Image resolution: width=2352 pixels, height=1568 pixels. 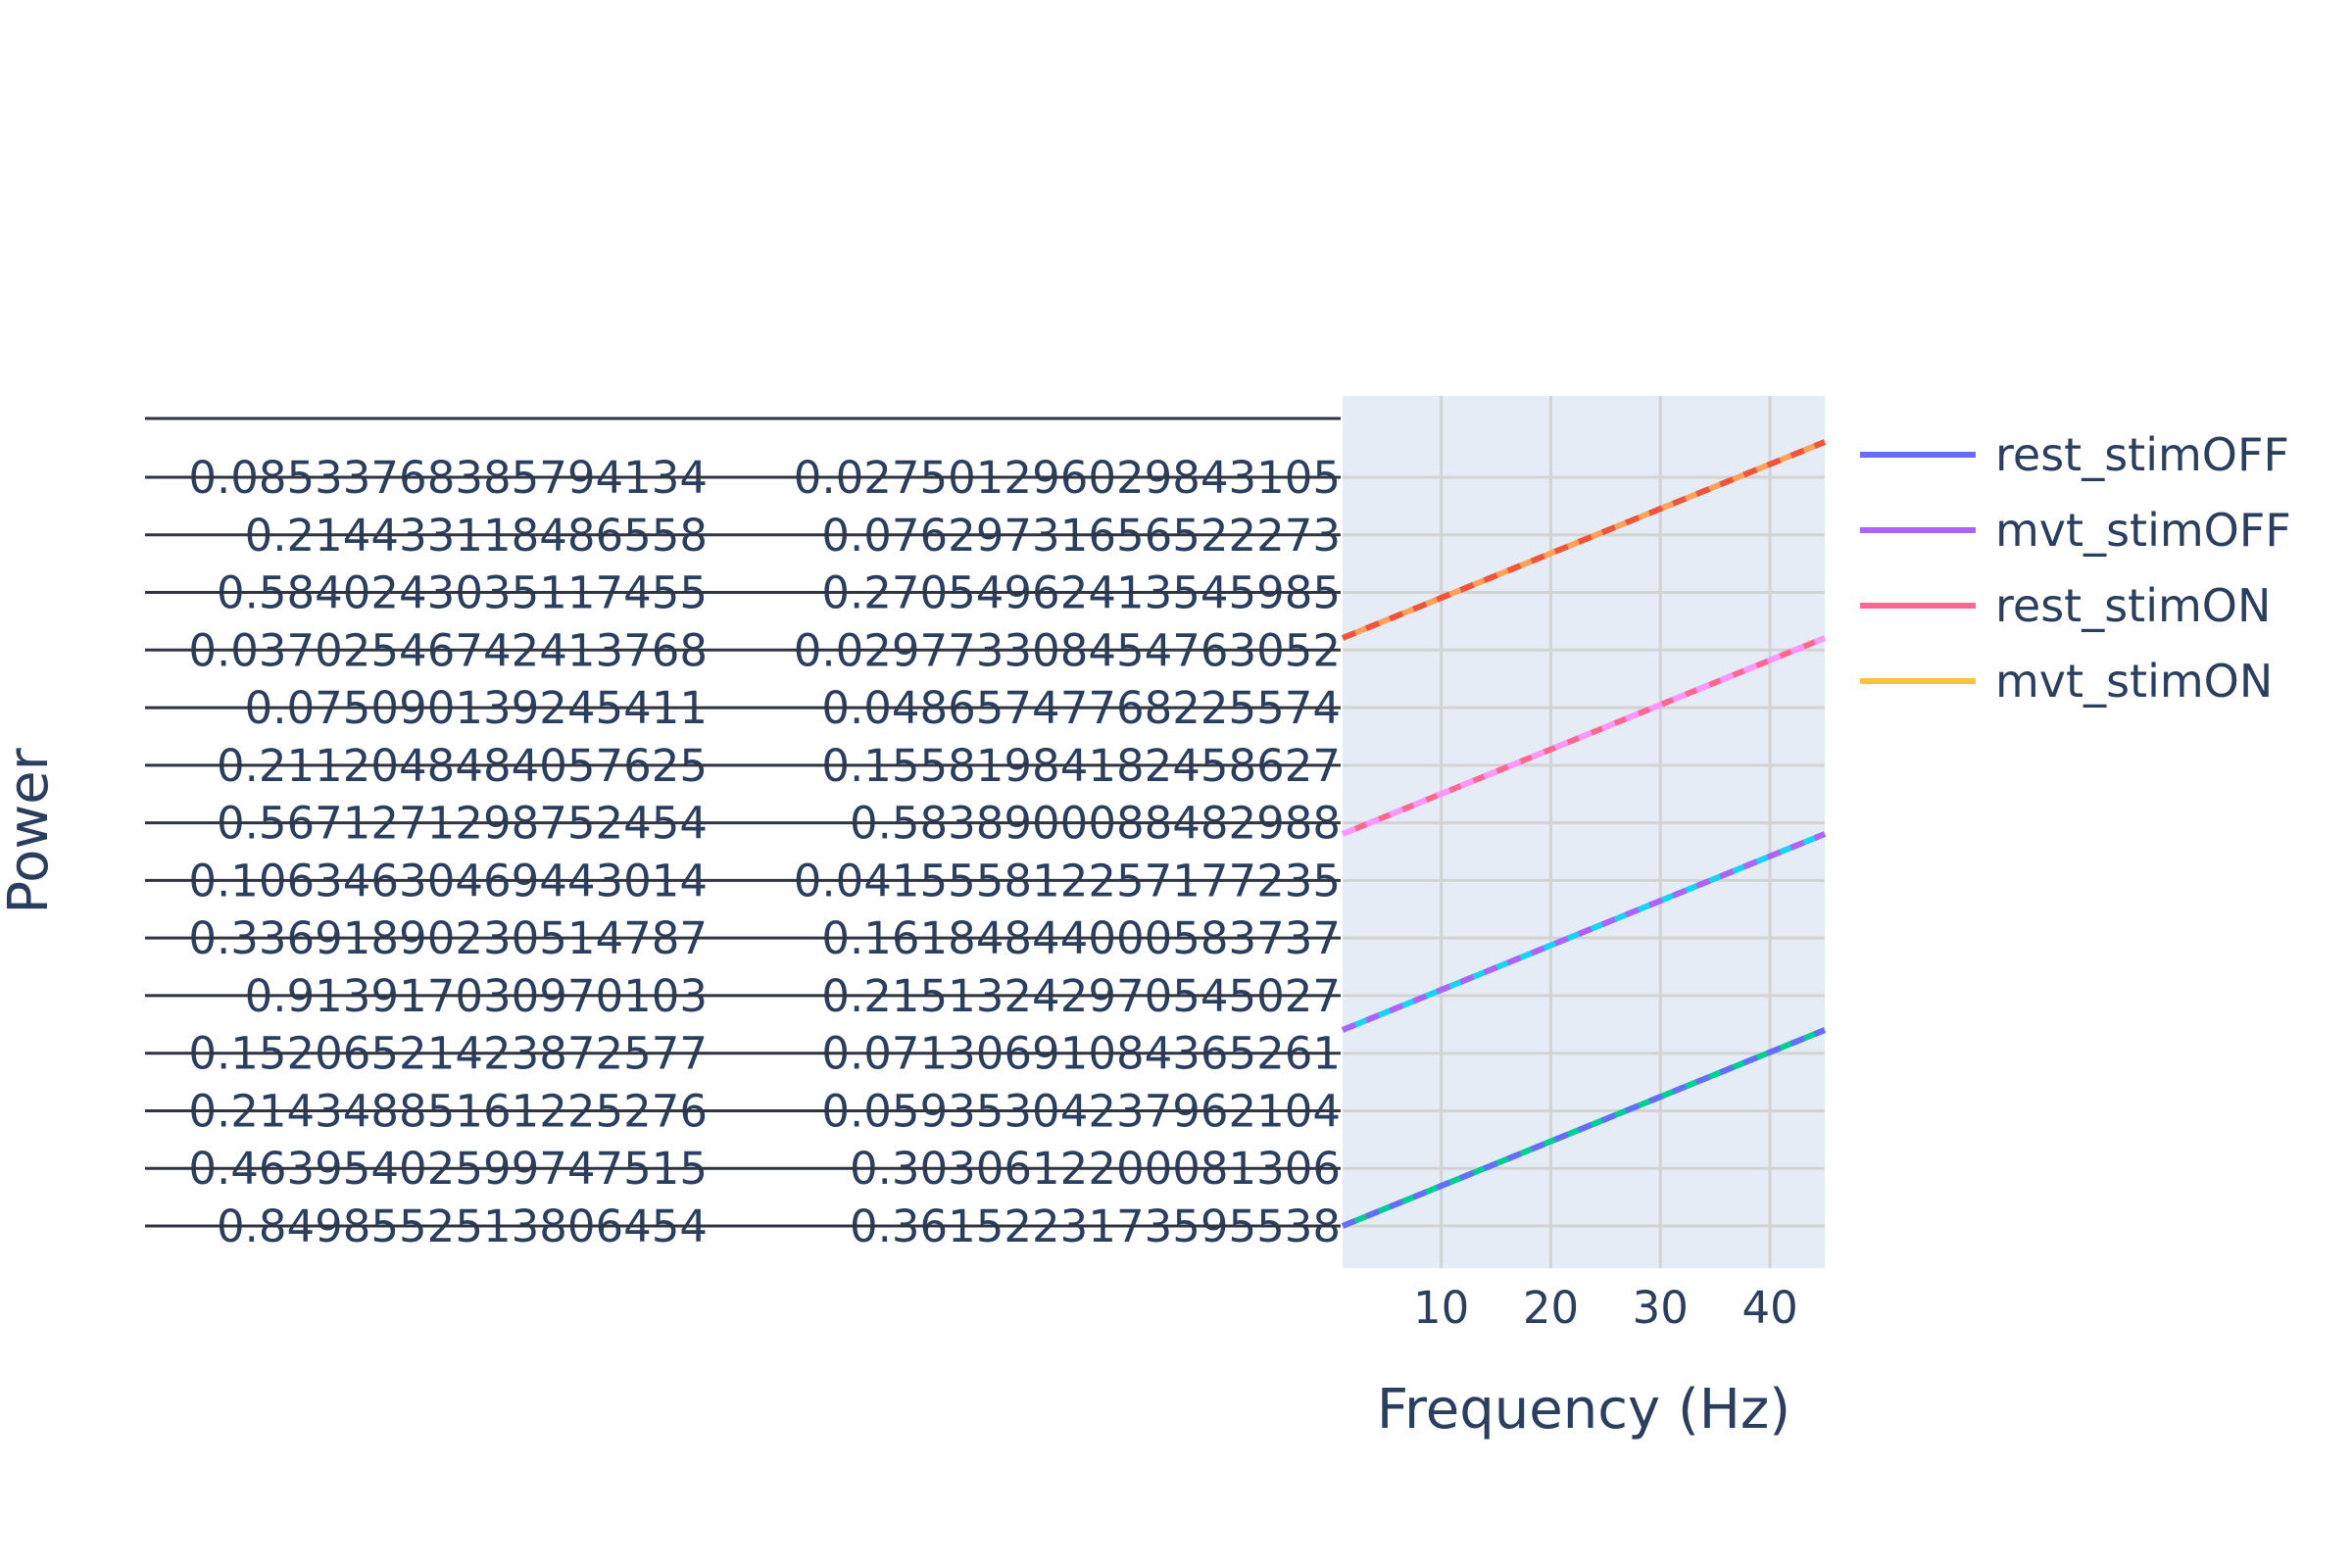 What do you see at coordinates (2142, 454) in the screenshot?
I see `legend-label: rest_stimOFF` at bounding box center [2142, 454].